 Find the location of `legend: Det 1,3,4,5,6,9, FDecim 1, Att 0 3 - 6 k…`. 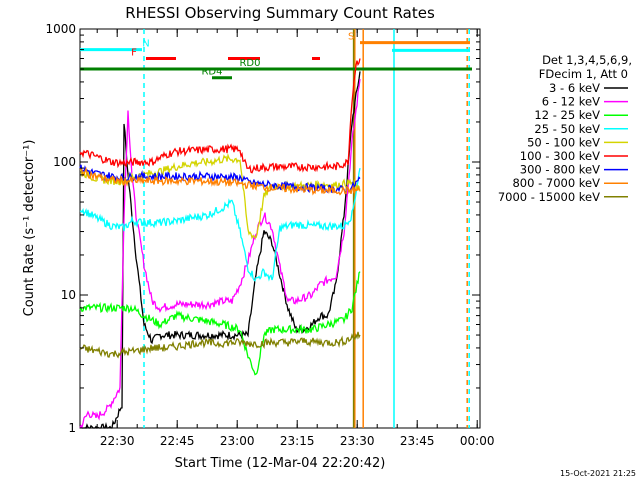

legend: Det 1,3,4,5,6,9, FDecim 1, Att 0 3 - 6 k… is located at coordinates (565, 128).